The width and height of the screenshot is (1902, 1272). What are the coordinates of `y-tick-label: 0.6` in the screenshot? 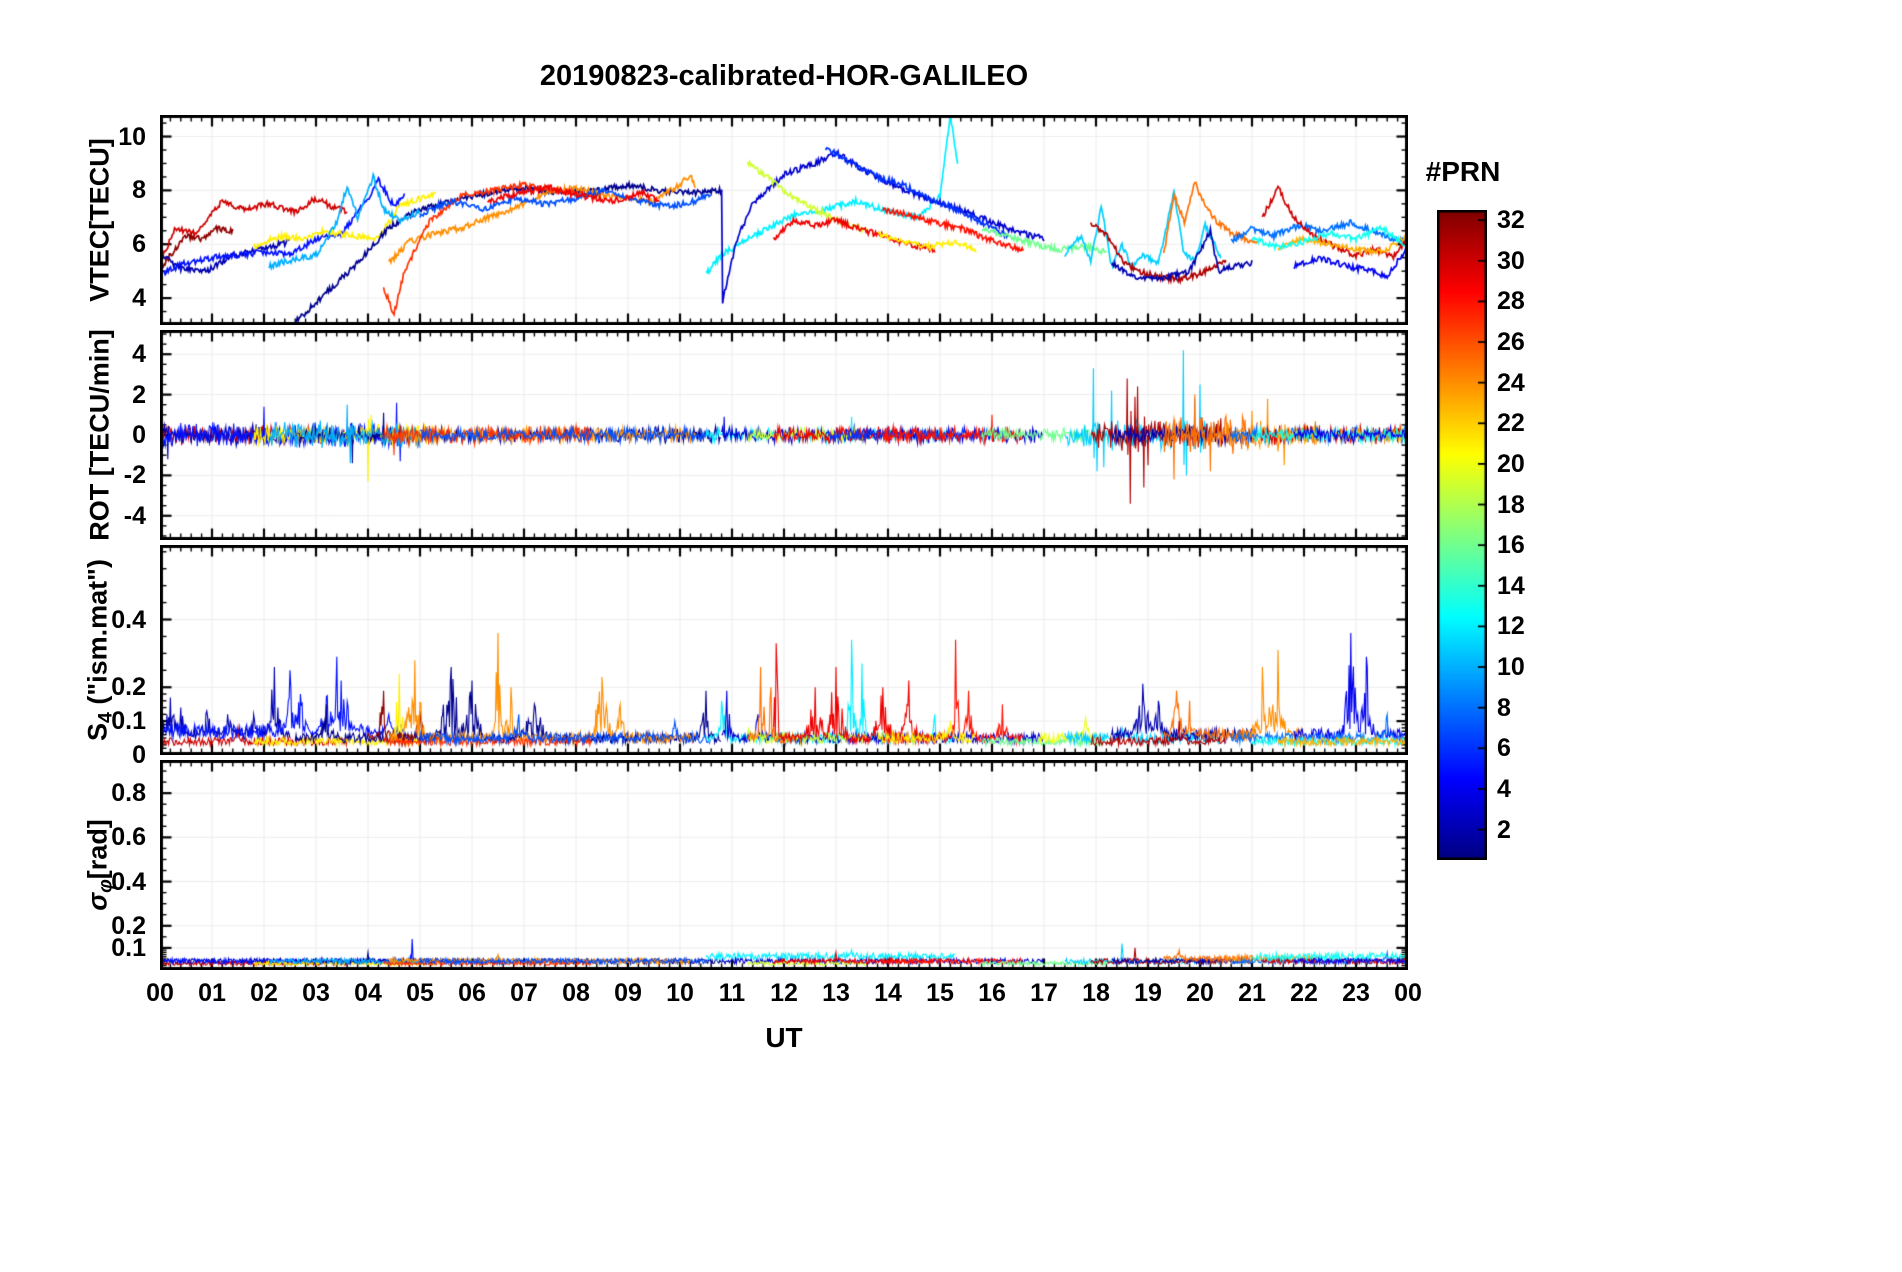 It's located at (128, 837).